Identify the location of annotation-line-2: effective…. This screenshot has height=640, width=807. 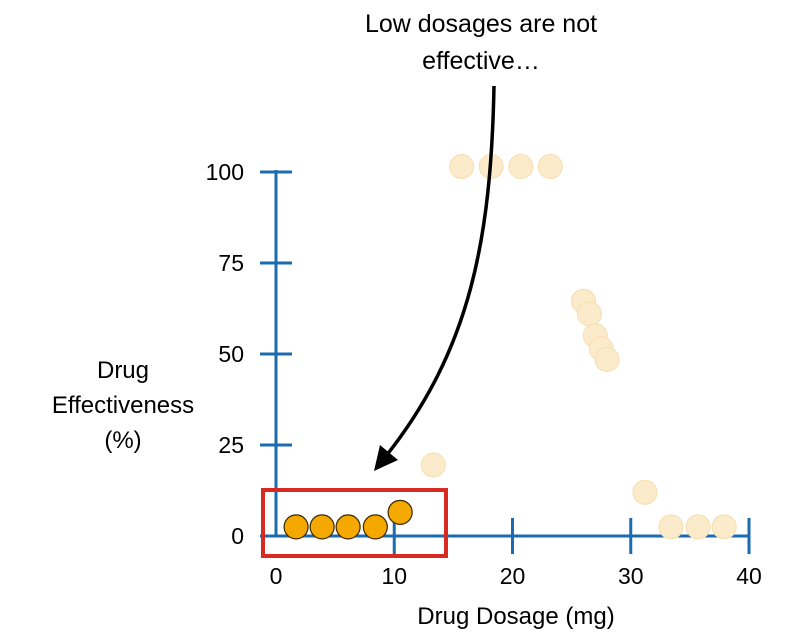
(481, 61).